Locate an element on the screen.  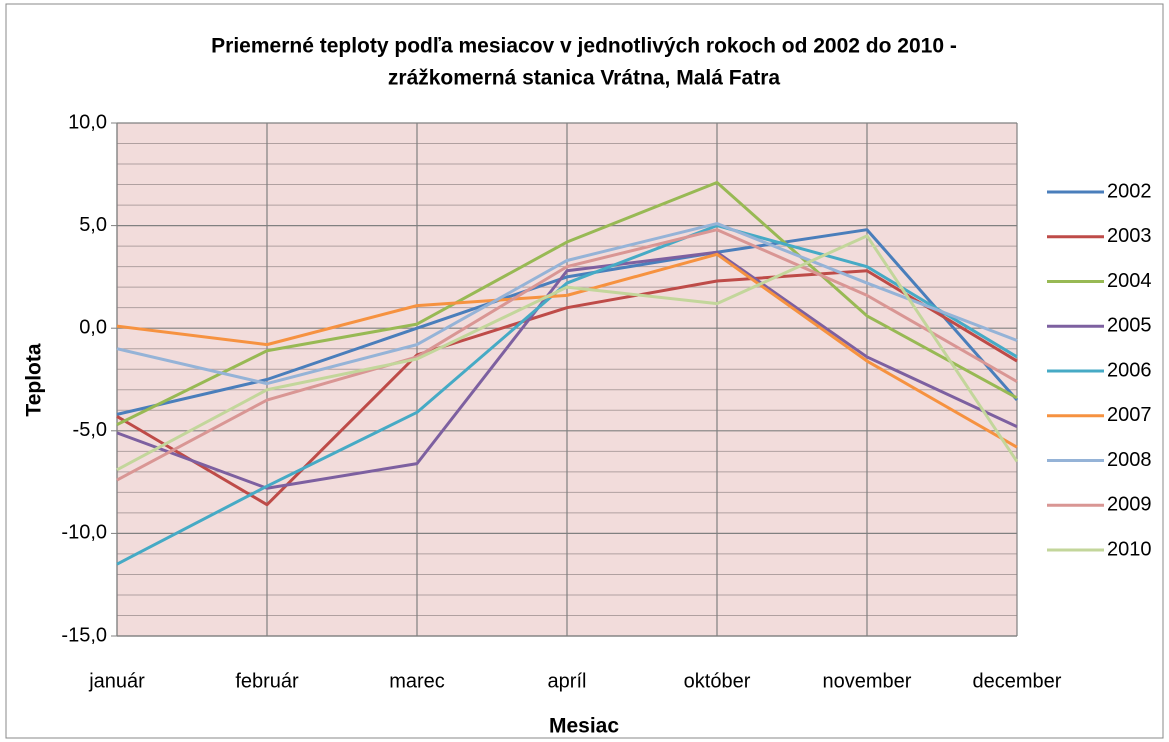
legend-label: 2009 is located at coordinates (1129, 505).